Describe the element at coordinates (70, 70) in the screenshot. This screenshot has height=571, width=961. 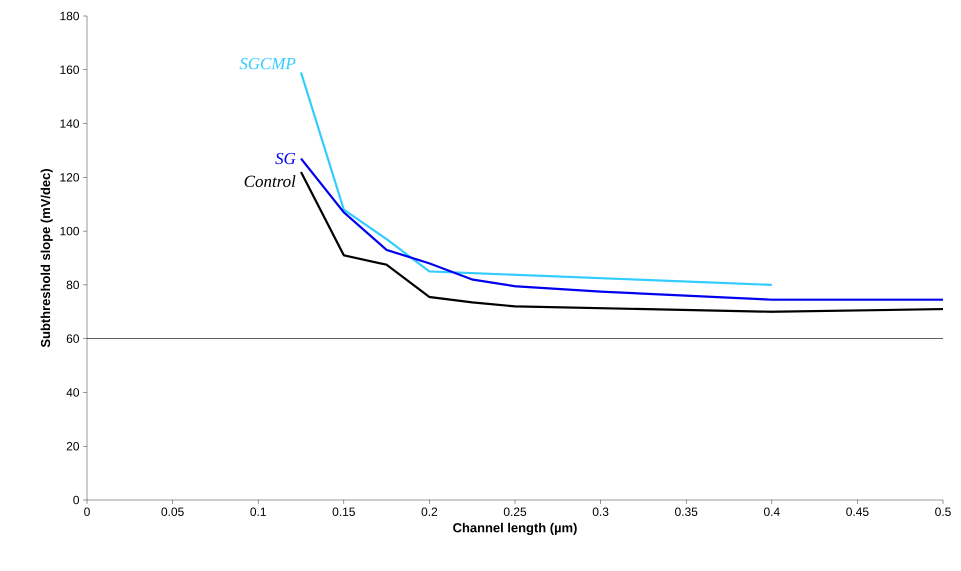
I see `y-tick-label: 160` at that location.